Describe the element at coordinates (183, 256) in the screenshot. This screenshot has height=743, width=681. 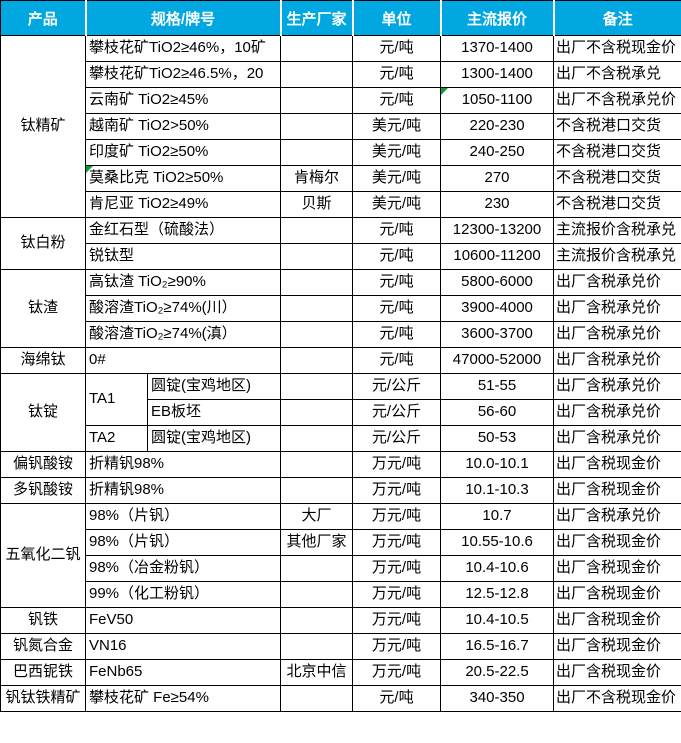
I see `spec-cell: 锐钛型` at that location.